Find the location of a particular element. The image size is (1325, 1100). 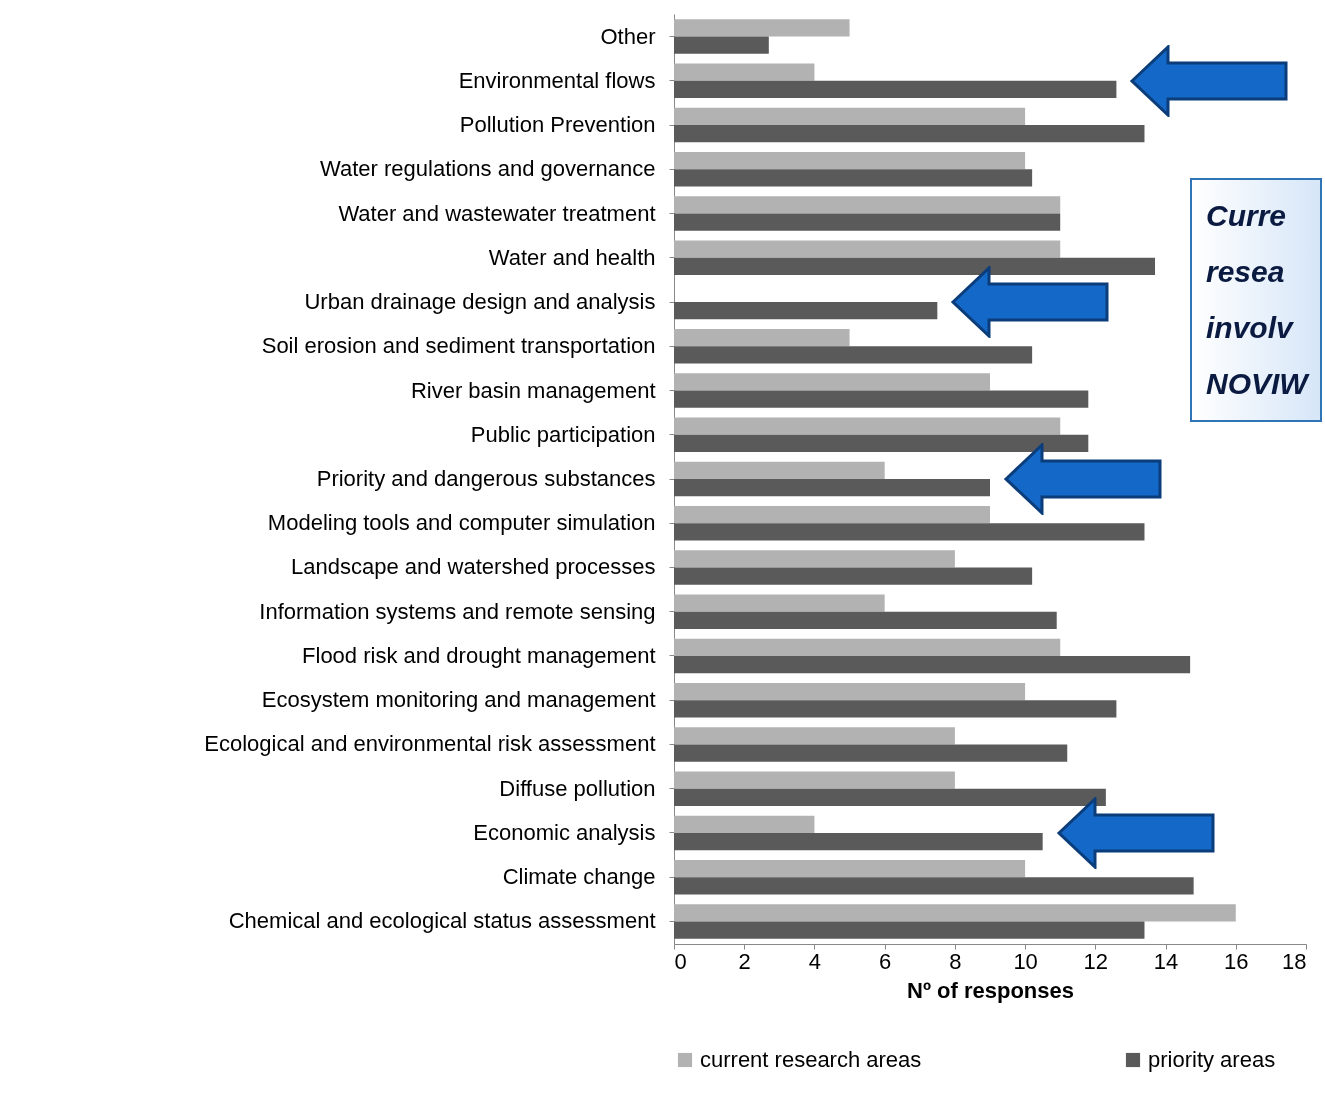

x-tick-label: 8 is located at coordinates (955, 961).